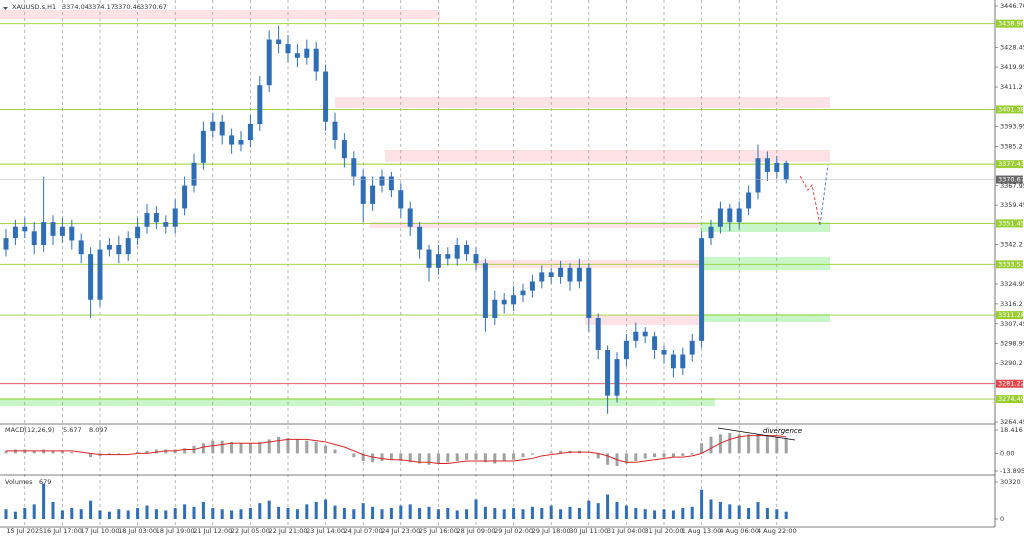  What do you see at coordinates (513, 531) in the screenshot?
I see `x-tick-label: 29 Jul 02:00` at bounding box center [513, 531].